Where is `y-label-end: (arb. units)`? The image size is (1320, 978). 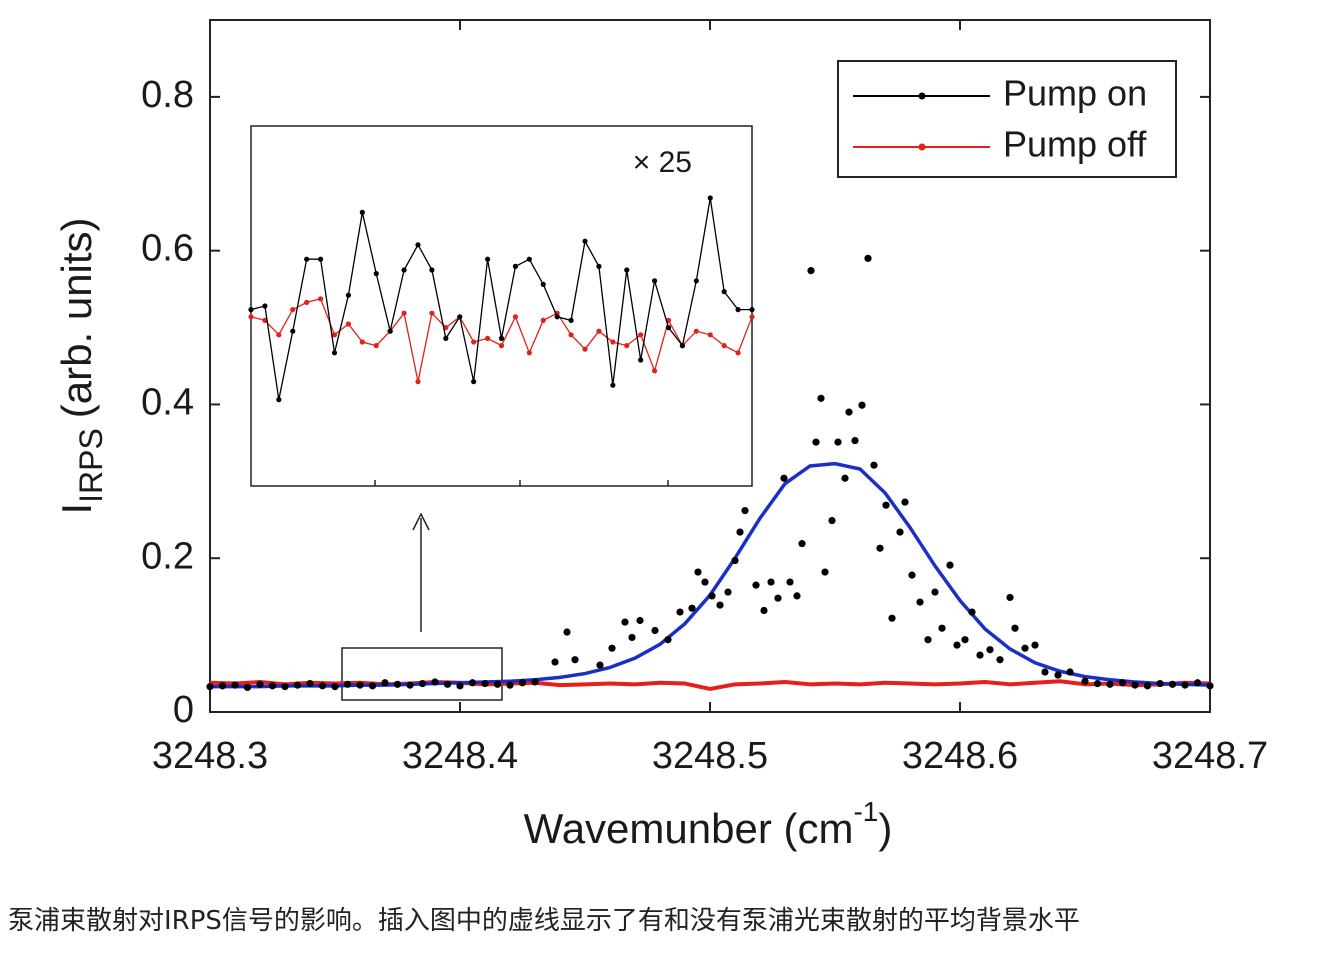 y-label-end: (arb. units) is located at coordinates (76, 317).